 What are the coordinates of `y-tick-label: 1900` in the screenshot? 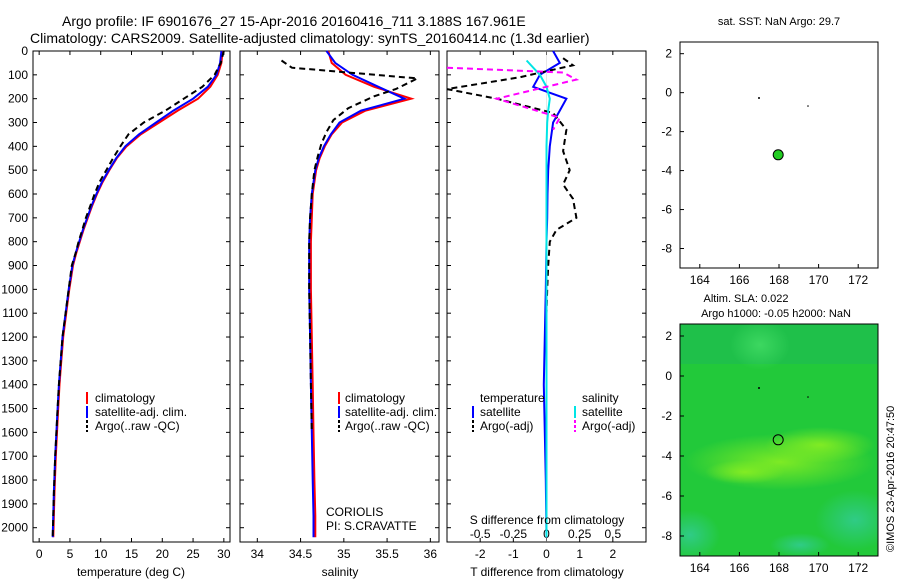 It's located at (14, 504).